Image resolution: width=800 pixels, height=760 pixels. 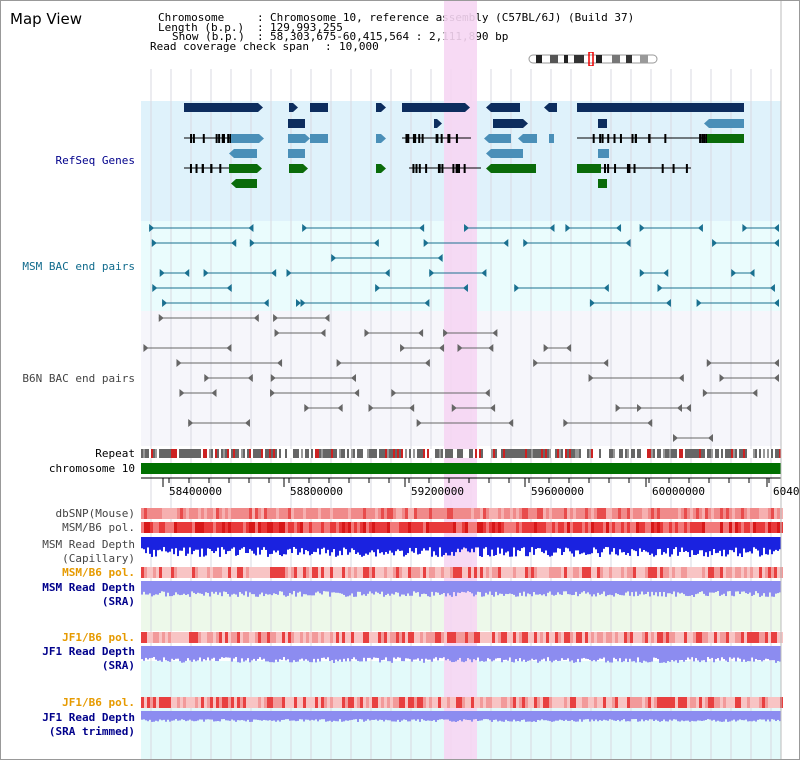 I want to click on track-label-msm-bac: MSM BAC end pairs, so click(x=78, y=266).